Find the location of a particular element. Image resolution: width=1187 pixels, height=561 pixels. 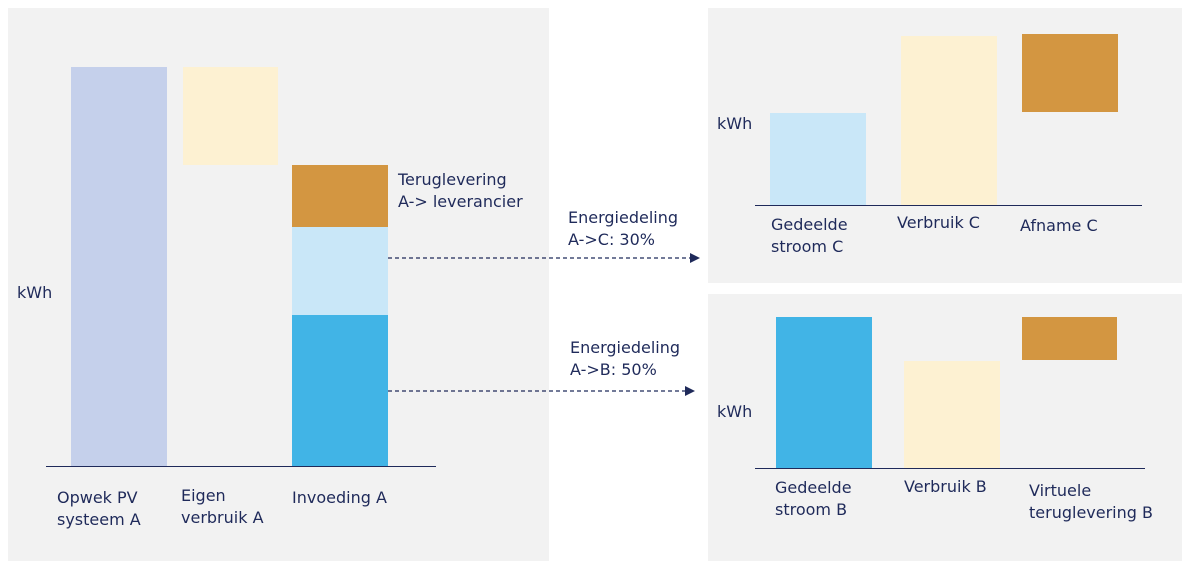

label-gedeelde-stroom-c: Gedeelde stroom C is located at coordinates (809, 235).